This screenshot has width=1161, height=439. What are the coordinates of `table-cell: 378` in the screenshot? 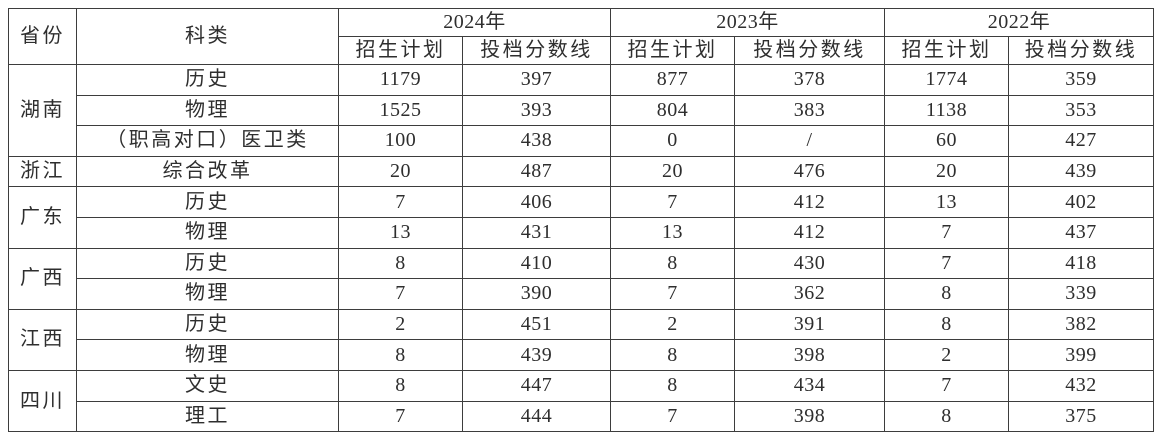 It's located at (809, 80).